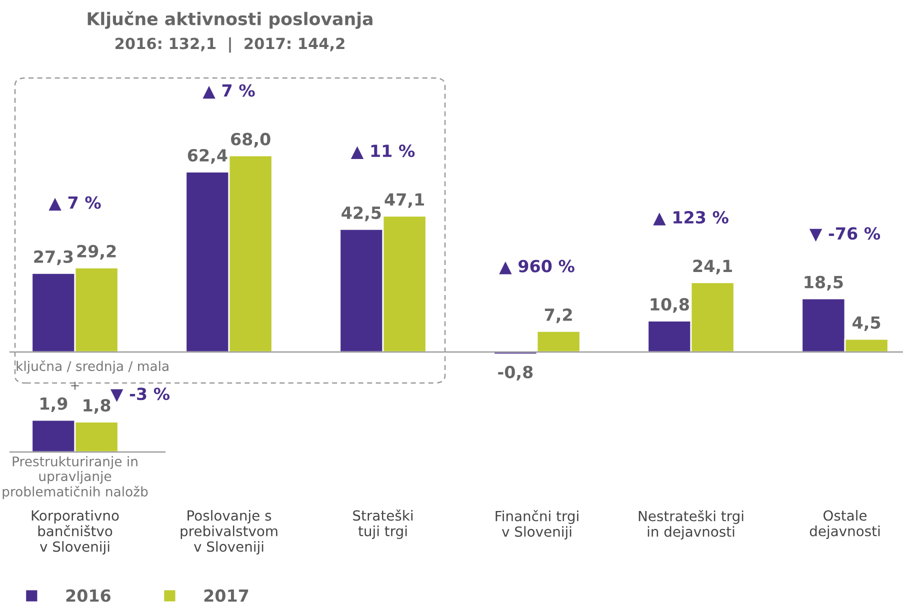  What do you see at coordinates (228, 91) in the screenshot?
I see `text: ▲ 7 %` at bounding box center [228, 91].